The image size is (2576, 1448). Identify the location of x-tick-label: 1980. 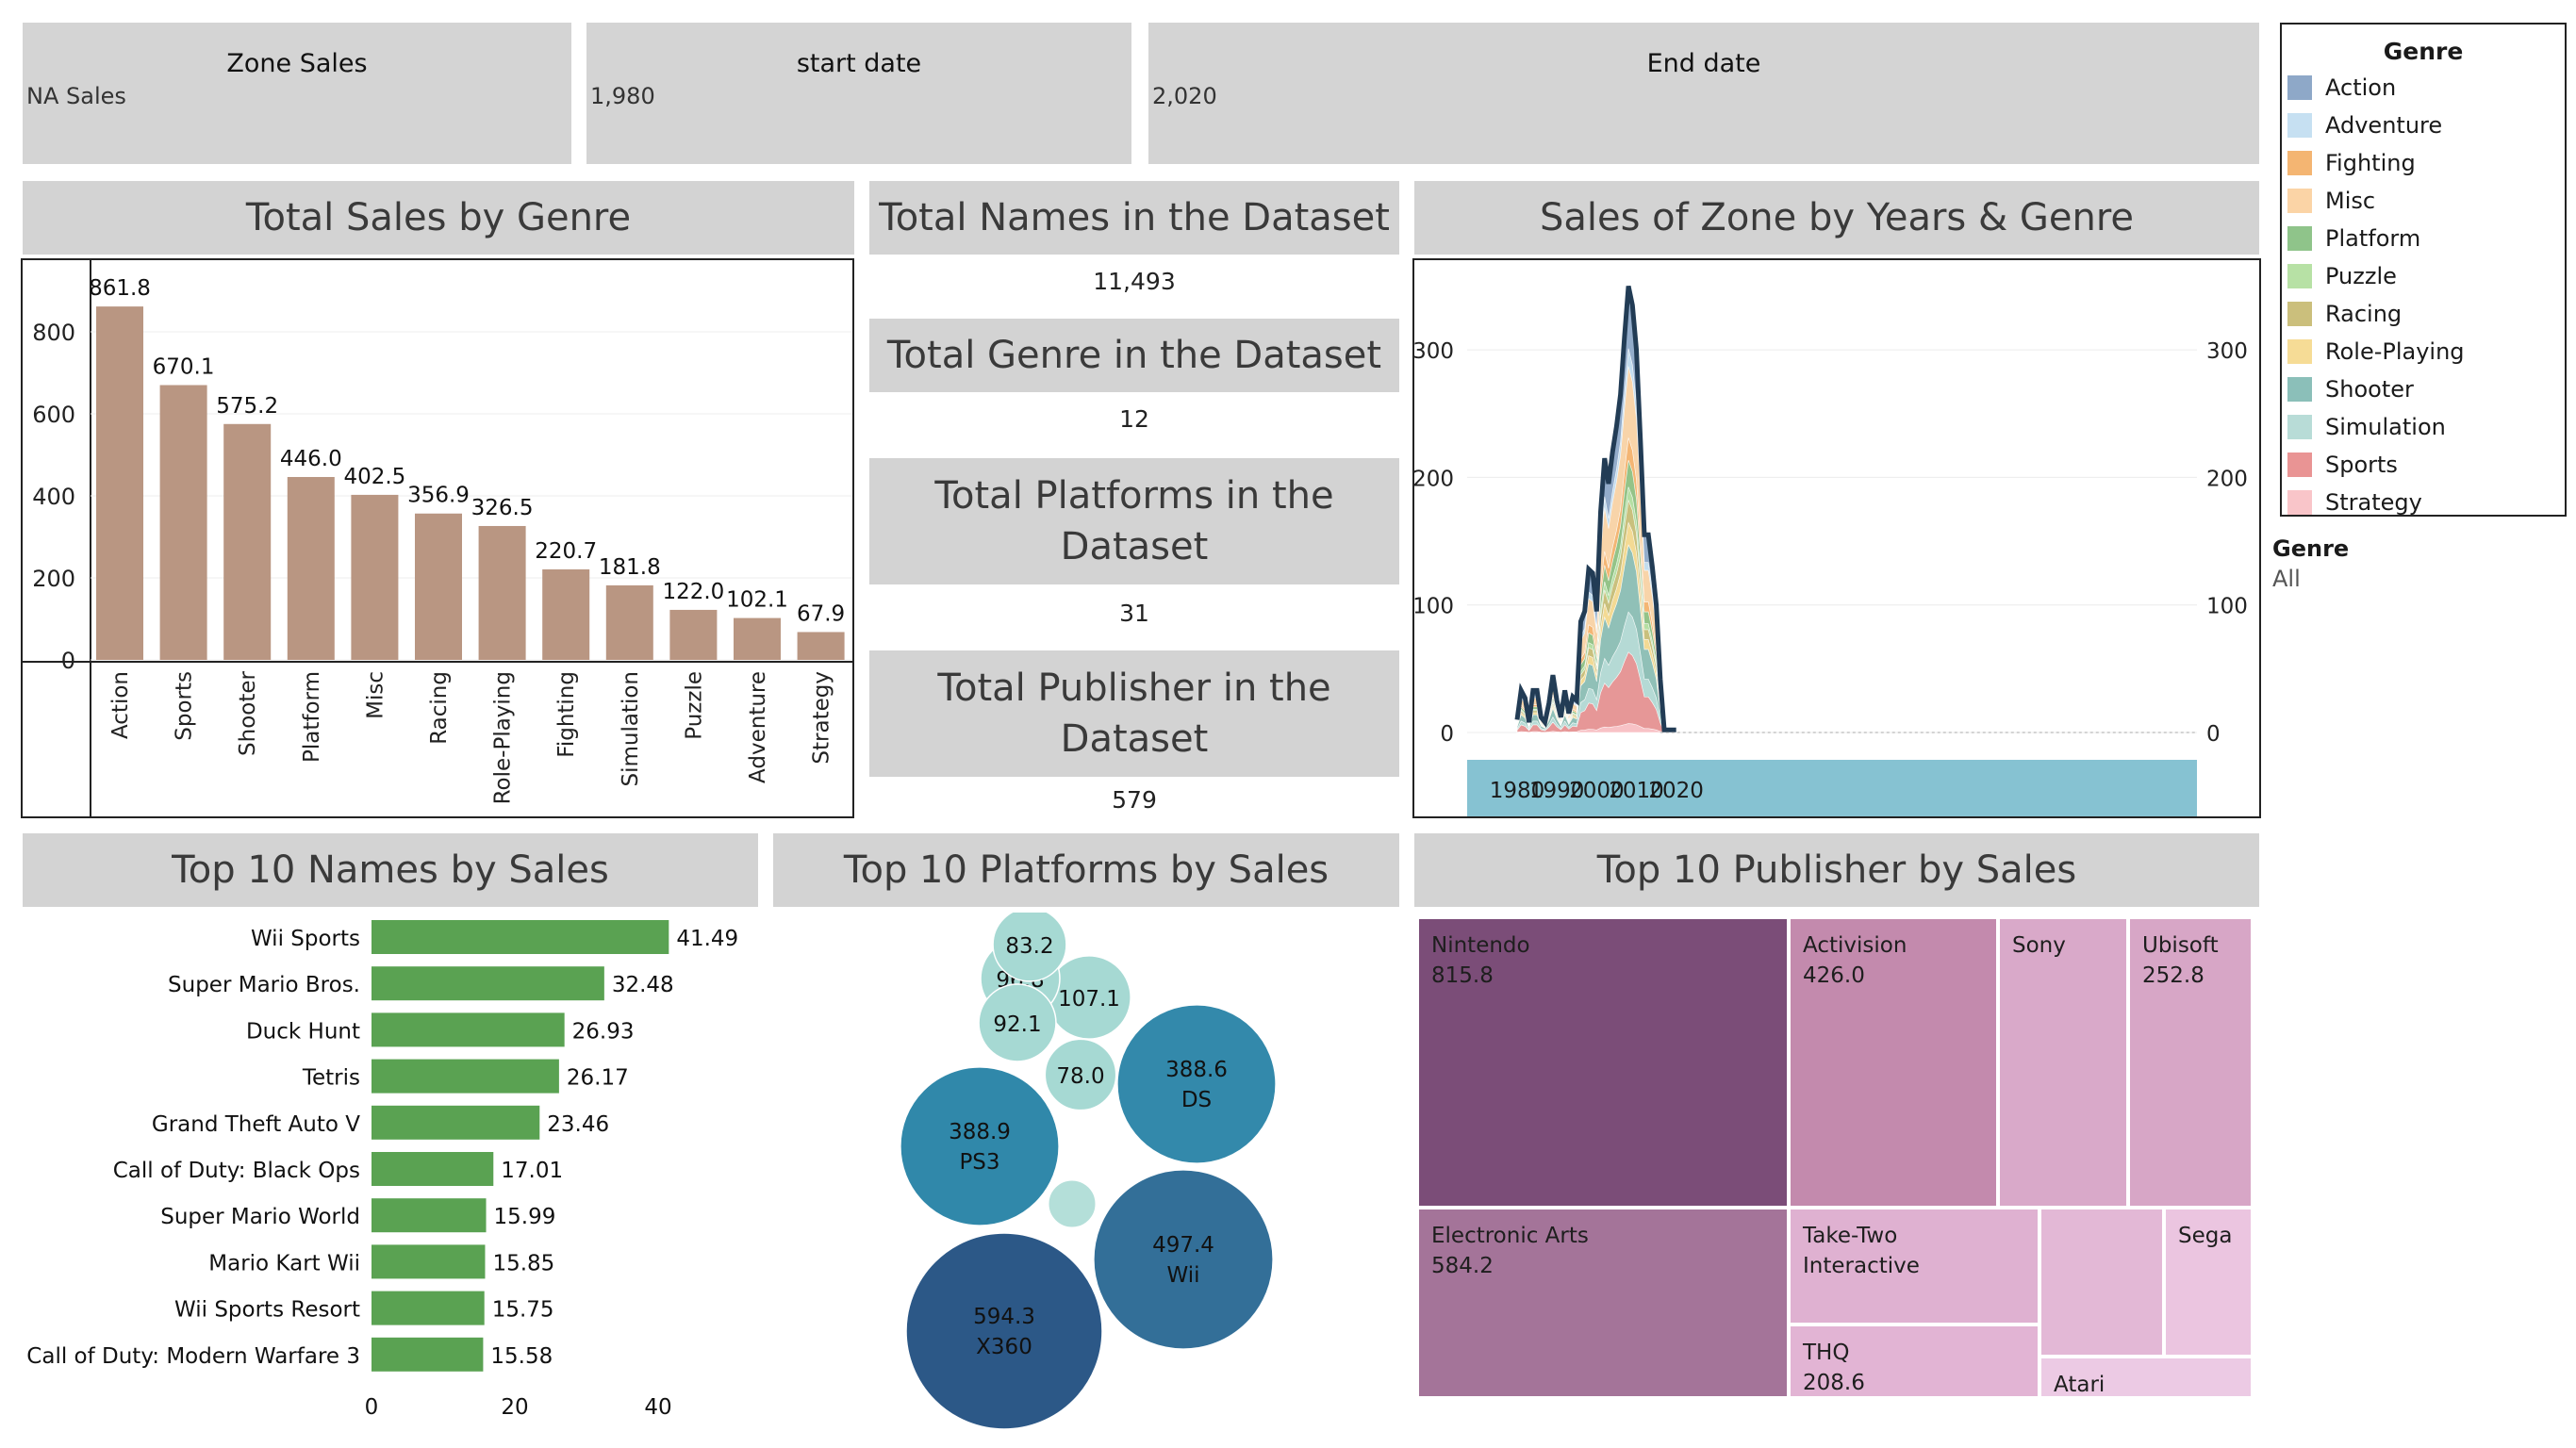
(1517, 791).